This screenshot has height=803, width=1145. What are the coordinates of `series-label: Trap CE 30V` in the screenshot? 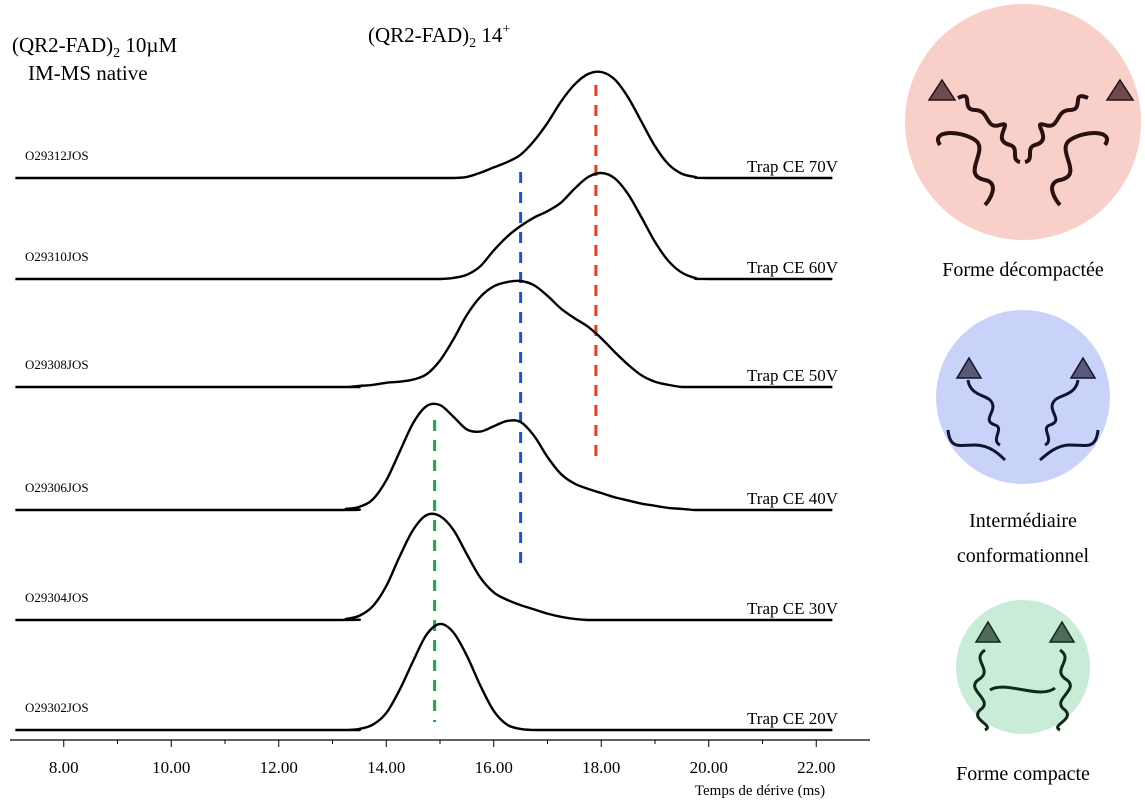 It's located at (793, 608).